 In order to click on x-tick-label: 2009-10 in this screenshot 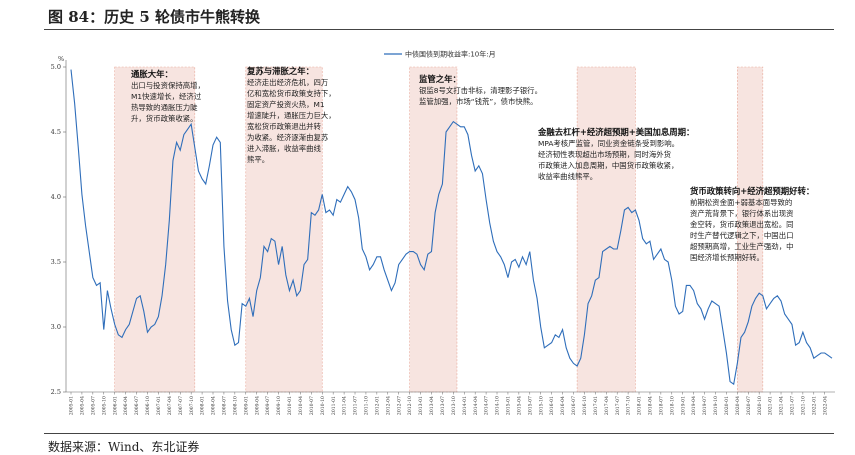, I will do `click(279, 405)`.